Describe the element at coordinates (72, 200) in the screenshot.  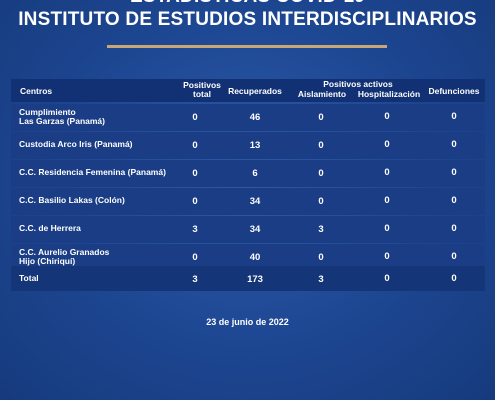
I see `center-name: C.C. Basilio Lakas (Colón)` at that location.